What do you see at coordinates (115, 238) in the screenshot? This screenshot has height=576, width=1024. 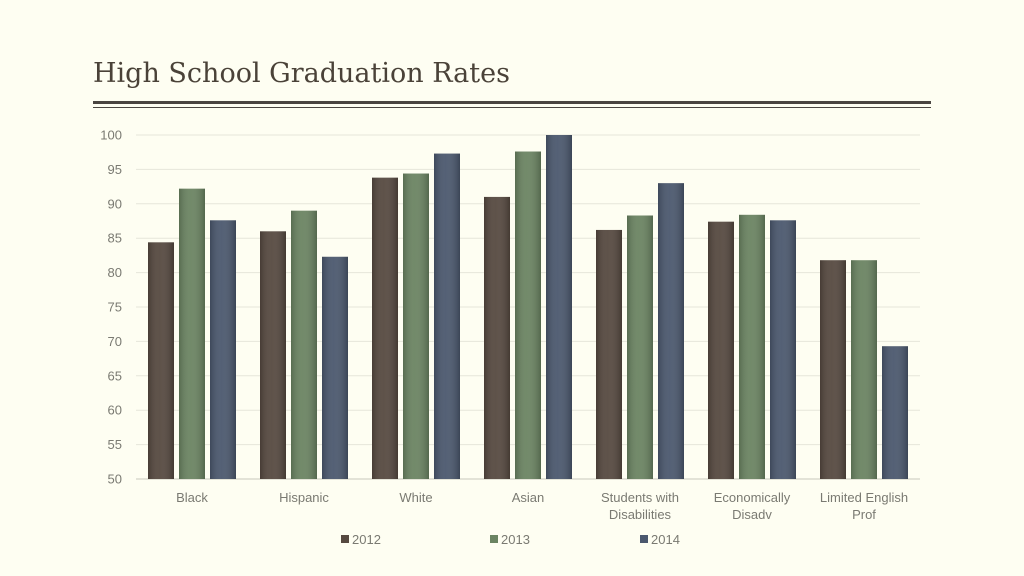 I see `y-tick-label: 85` at bounding box center [115, 238].